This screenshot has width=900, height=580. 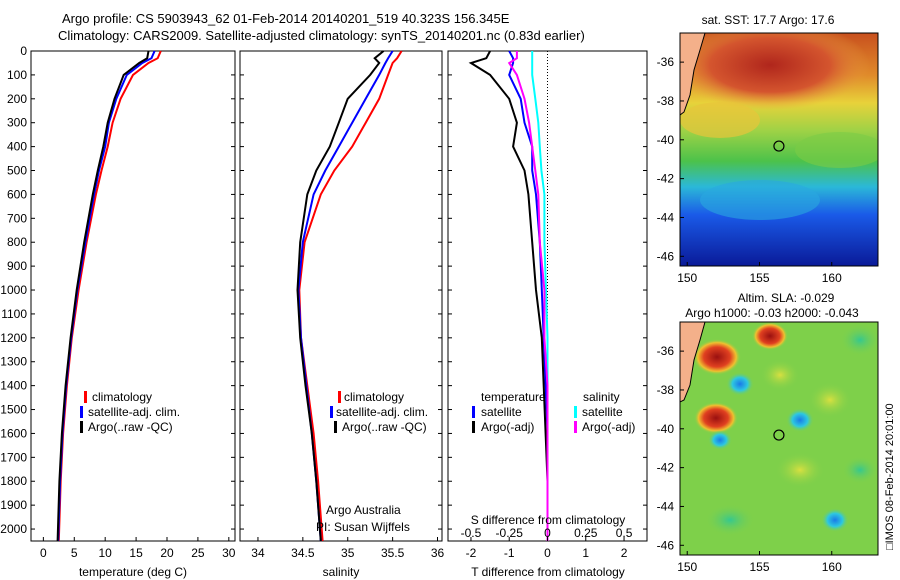 What do you see at coordinates (85, 397) in the screenshot?
I see `legend-swatch-climatology` at bounding box center [85, 397].